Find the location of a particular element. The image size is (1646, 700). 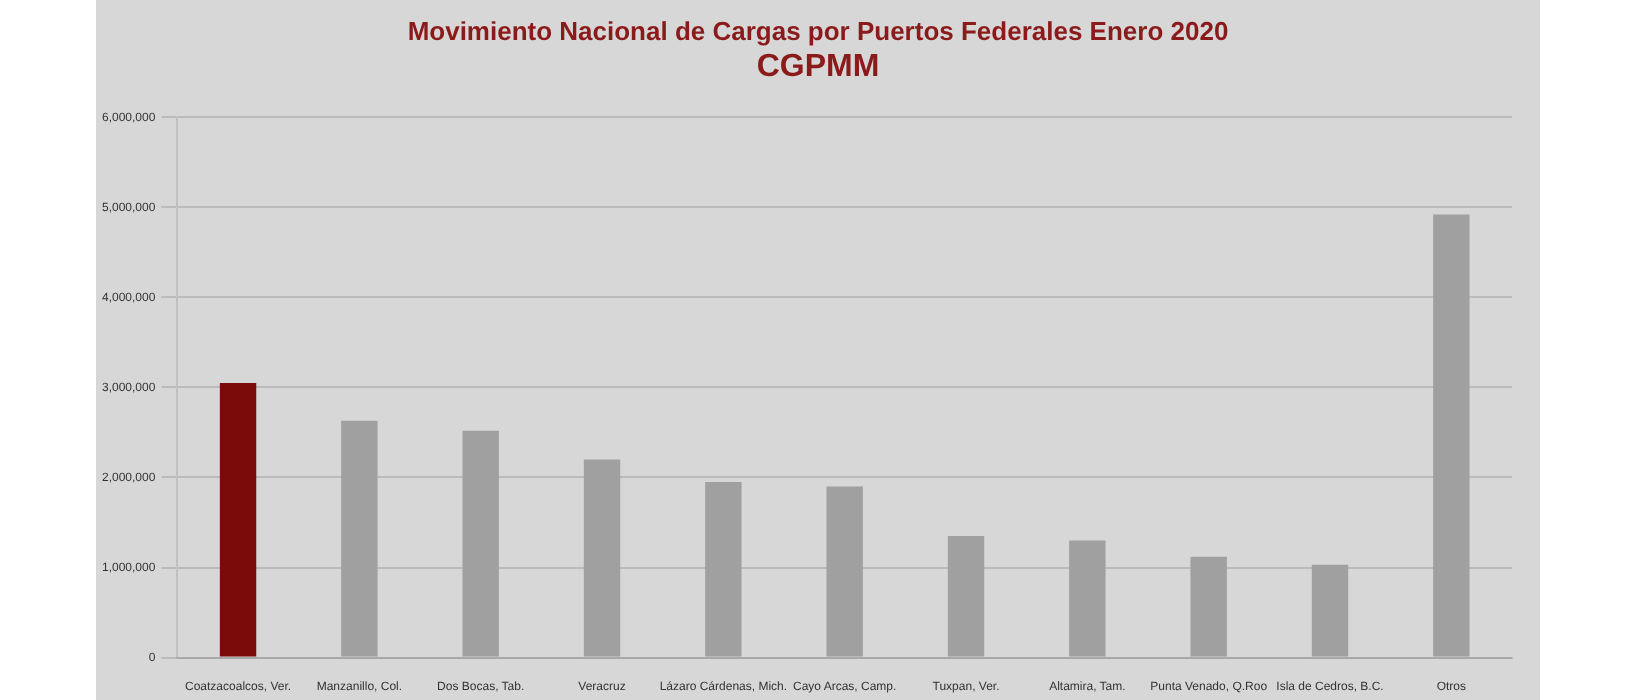

chart-subtitle: CGPMM is located at coordinates (818, 68).